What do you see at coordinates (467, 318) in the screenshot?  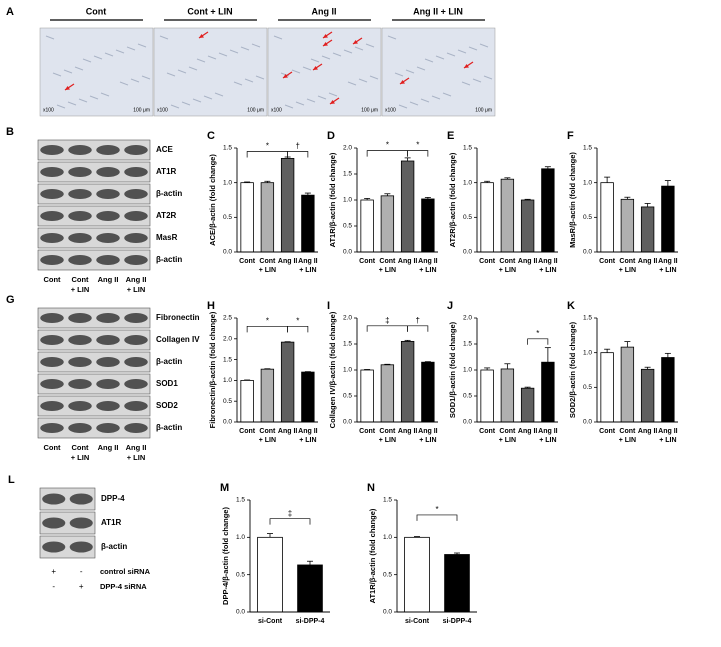 I see `y-tick-label: 2.0` at bounding box center [467, 318].